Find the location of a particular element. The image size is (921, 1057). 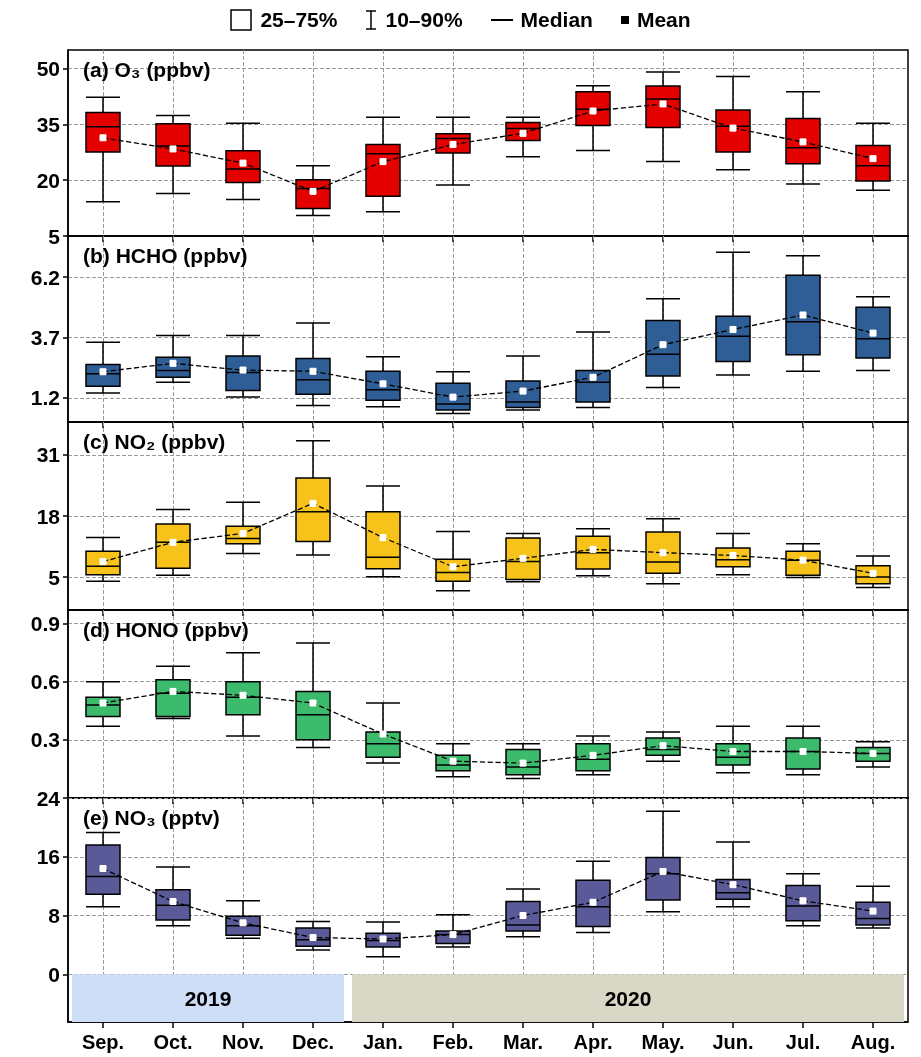

y-tick-label: 6.2 is located at coordinates (45, 277).